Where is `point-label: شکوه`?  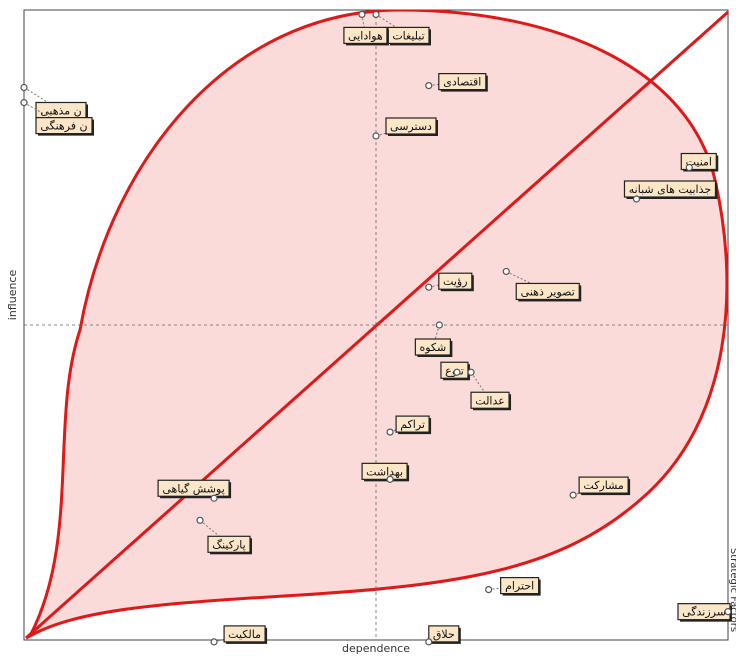
point-label: شکوه is located at coordinates (432, 347).